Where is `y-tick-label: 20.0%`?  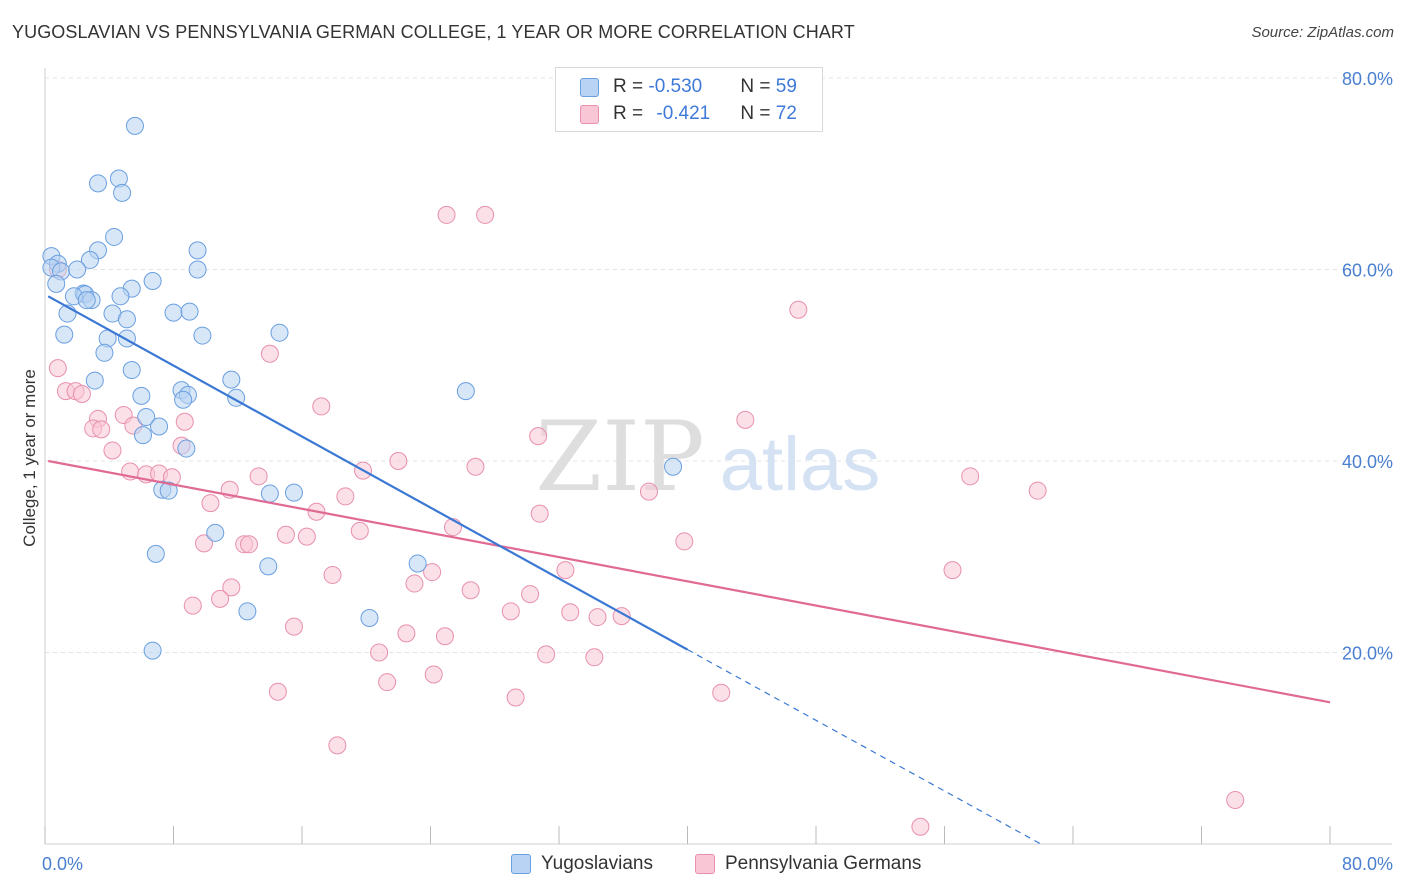 y-tick-label: 20.0% is located at coordinates (1367, 654).